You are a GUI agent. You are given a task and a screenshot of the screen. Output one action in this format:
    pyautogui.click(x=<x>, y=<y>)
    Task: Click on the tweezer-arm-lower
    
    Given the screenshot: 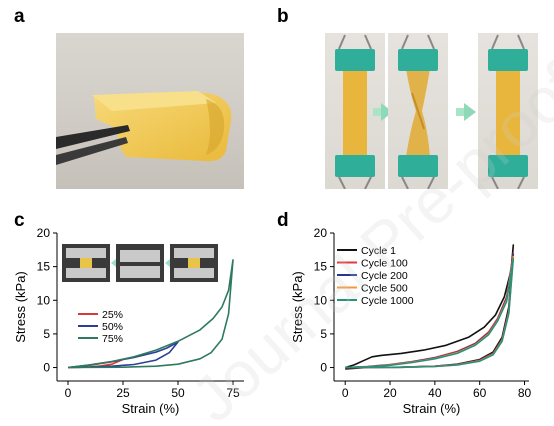 What is the action you would take?
    pyautogui.click(x=92, y=151)
    